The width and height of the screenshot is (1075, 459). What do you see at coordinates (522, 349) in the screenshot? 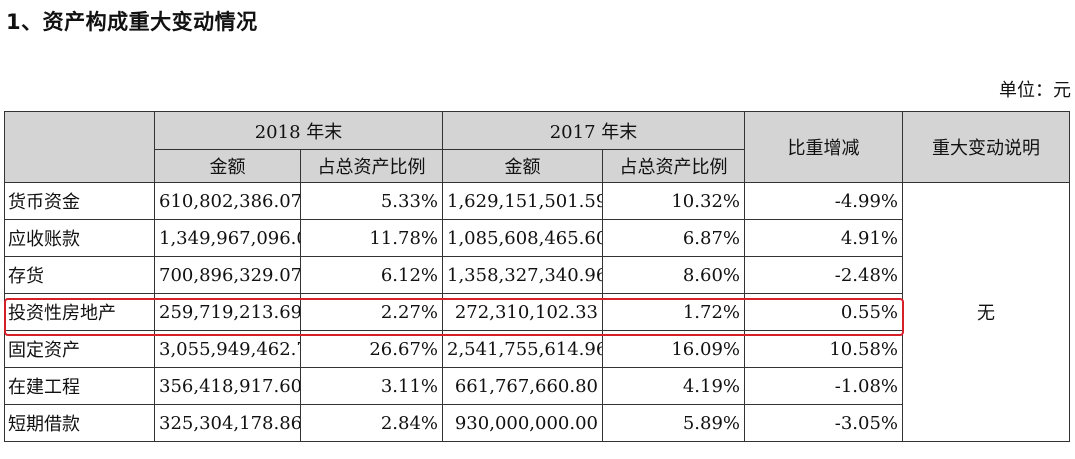
I see `amount-2017: 2,541,755,614.96` at bounding box center [522, 349].